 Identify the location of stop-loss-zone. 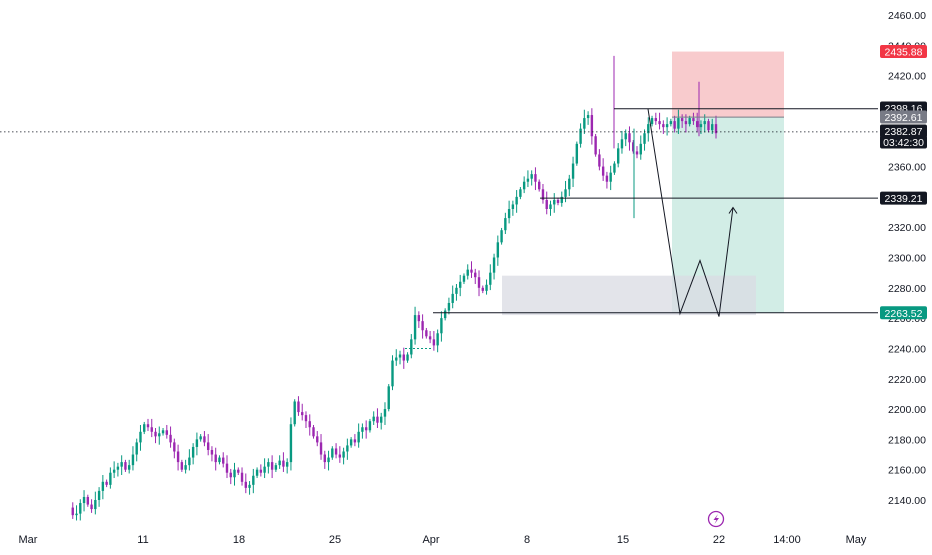
(728, 84).